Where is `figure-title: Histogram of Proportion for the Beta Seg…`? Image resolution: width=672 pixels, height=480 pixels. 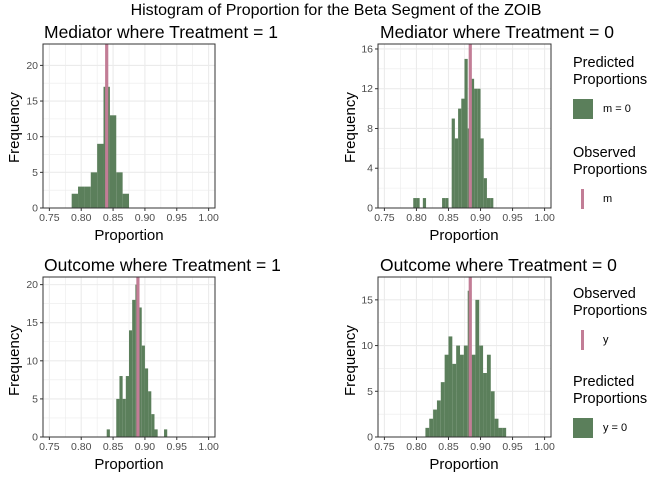
figure-title: Histogram of Proportion for the Beta Seg… is located at coordinates (336, 10).